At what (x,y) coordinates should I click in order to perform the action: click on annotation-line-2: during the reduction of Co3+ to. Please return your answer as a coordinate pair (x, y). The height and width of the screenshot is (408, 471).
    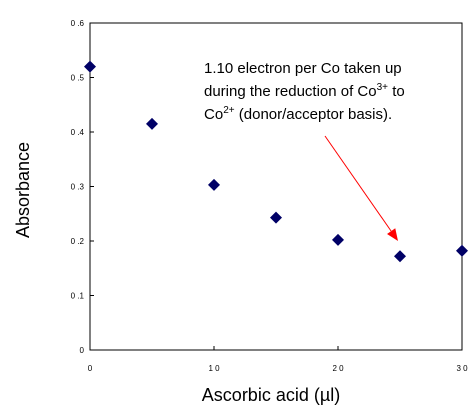
    Looking at the image, I should click on (304, 91).